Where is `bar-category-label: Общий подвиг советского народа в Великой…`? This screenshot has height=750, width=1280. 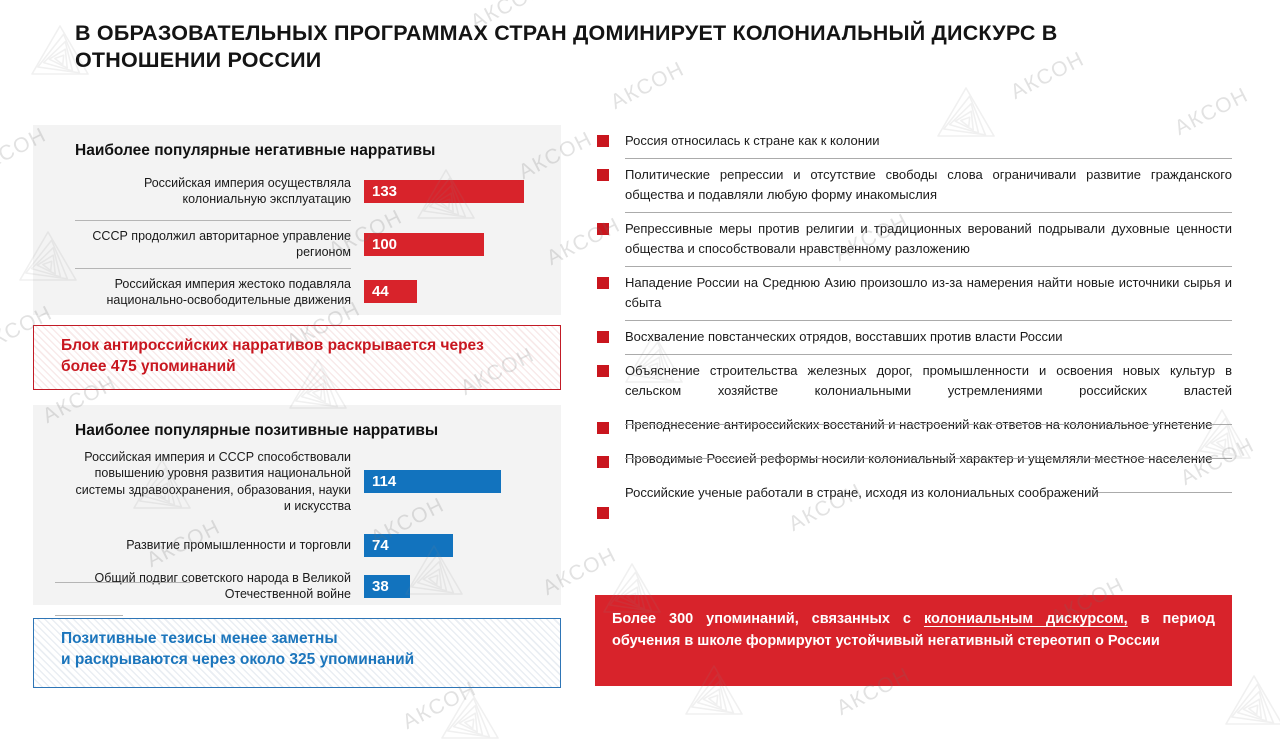
bar-category-label: Общий подвиг советского народа в Великой… is located at coordinates (223, 585).